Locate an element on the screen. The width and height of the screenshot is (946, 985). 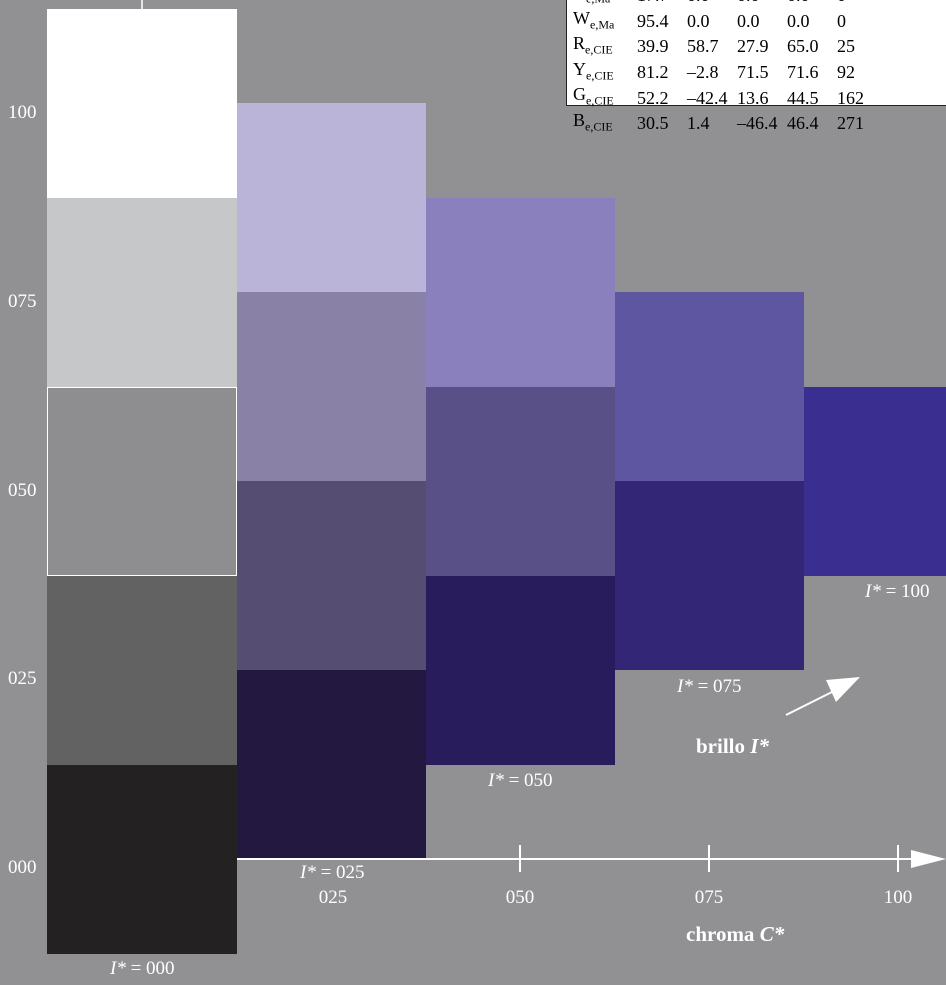
table-cell-c2: 58.7 is located at coordinates (703, 46).